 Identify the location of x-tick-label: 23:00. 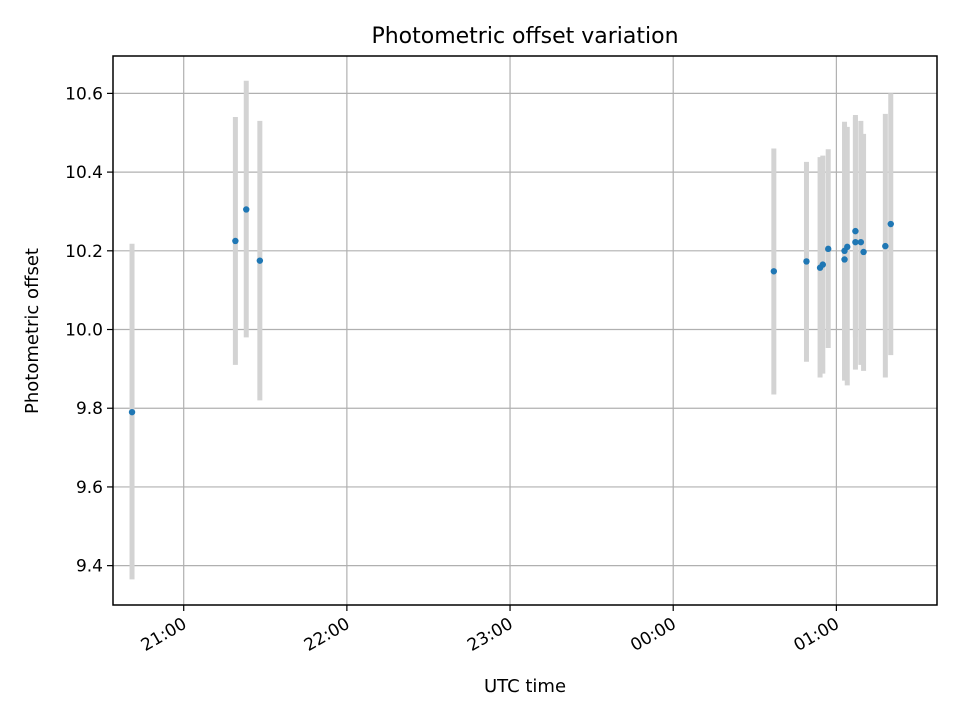
(490, 635).